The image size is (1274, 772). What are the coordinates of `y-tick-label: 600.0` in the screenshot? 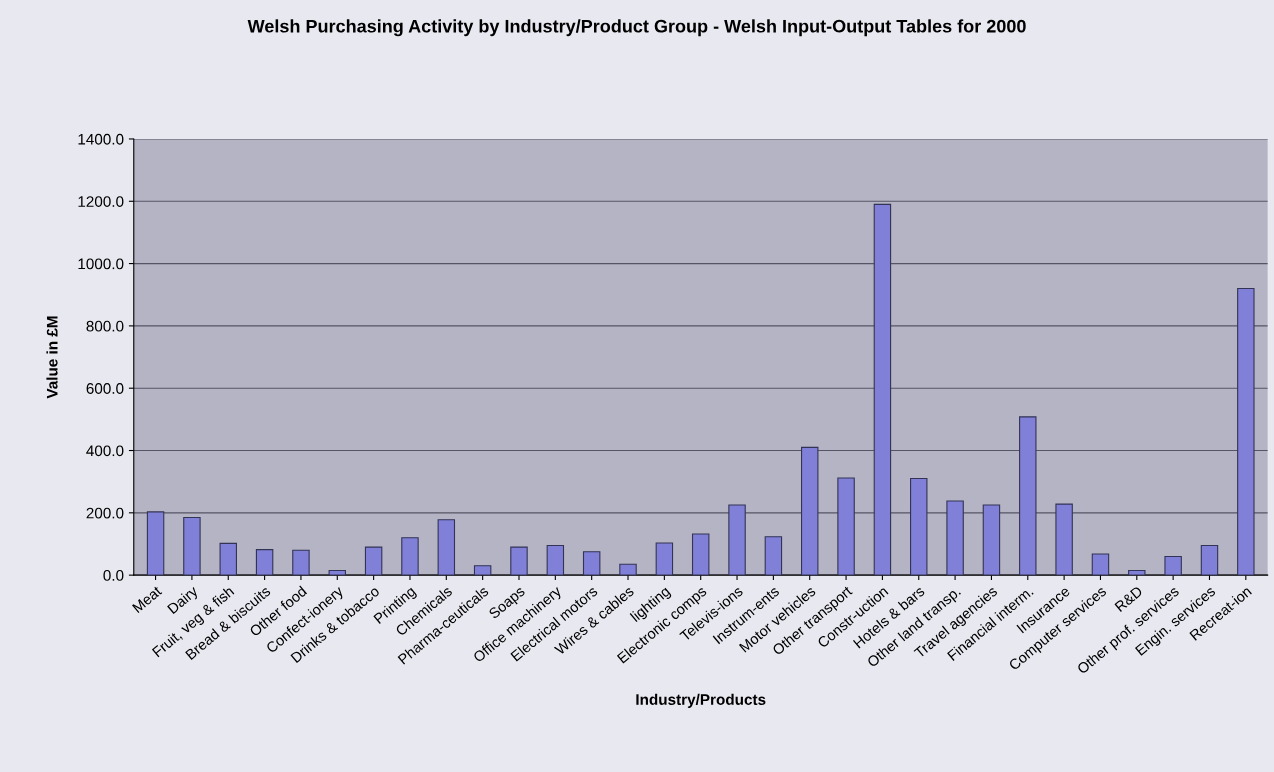 It's located at (105, 388).